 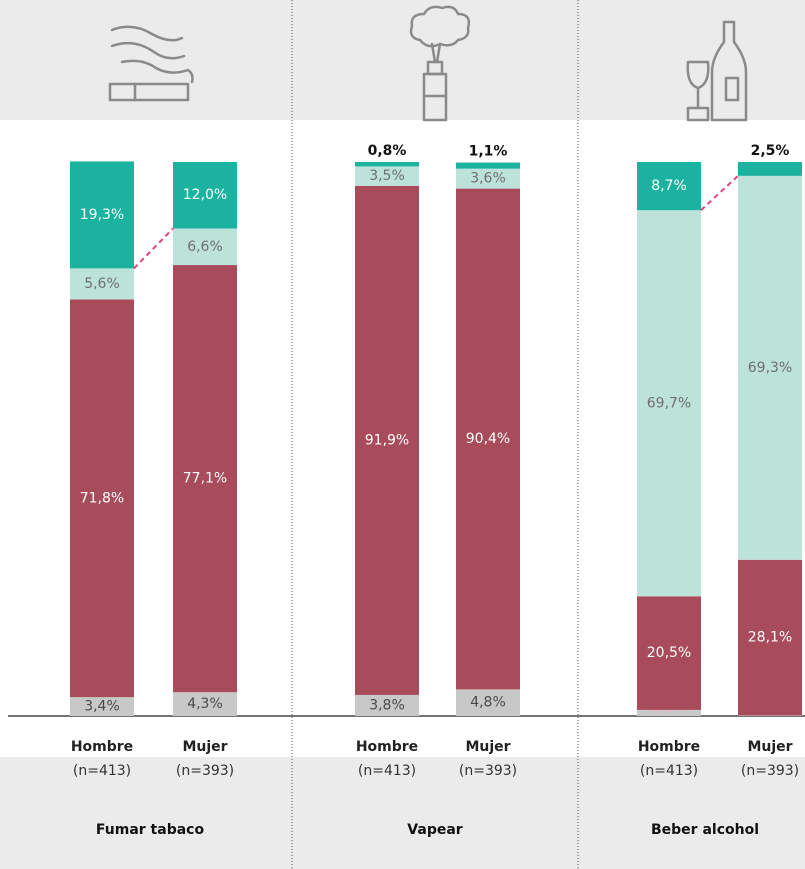 What do you see at coordinates (705, 830) in the screenshot?
I see `panel-title: Beber alcohol` at bounding box center [705, 830].